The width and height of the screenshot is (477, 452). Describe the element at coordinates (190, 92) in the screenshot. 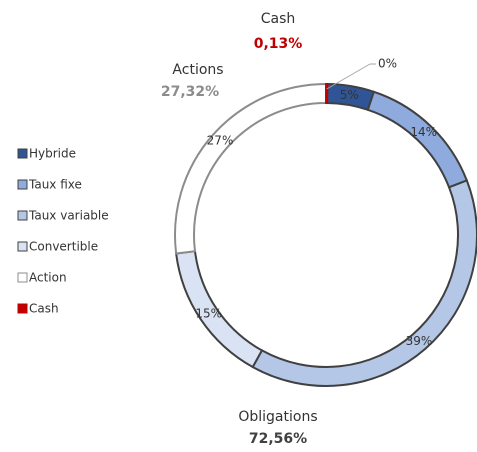

I see `group-share: 27,32%` at that location.